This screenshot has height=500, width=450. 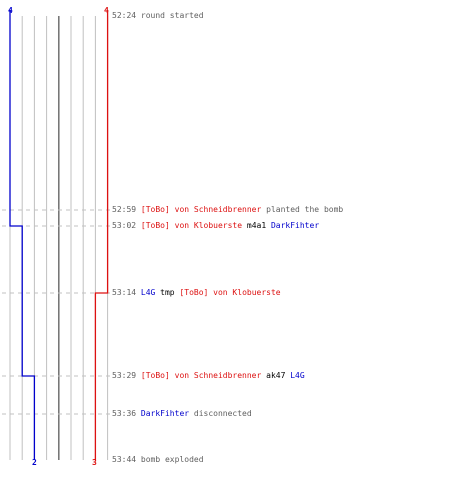 What do you see at coordinates (94, 462) in the screenshot?
I see `team-b-end-count: 3` at bounding box center [94, 462].